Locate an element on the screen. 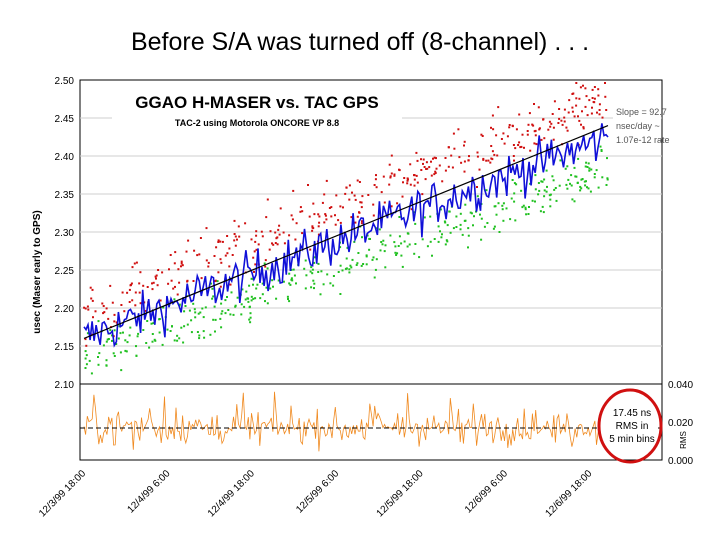  main-y-tick-labels: 2.50 2.45 2.40 2.35 2.30 2.25 2.20 2.15 2.10 is located at coordinates (65, 233).